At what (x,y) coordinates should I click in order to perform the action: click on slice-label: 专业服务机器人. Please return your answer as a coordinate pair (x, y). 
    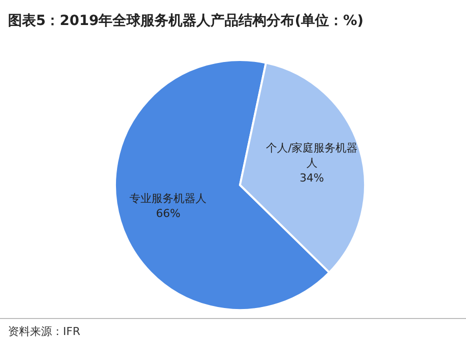
    Looking at the image, I should click on (168, 199).